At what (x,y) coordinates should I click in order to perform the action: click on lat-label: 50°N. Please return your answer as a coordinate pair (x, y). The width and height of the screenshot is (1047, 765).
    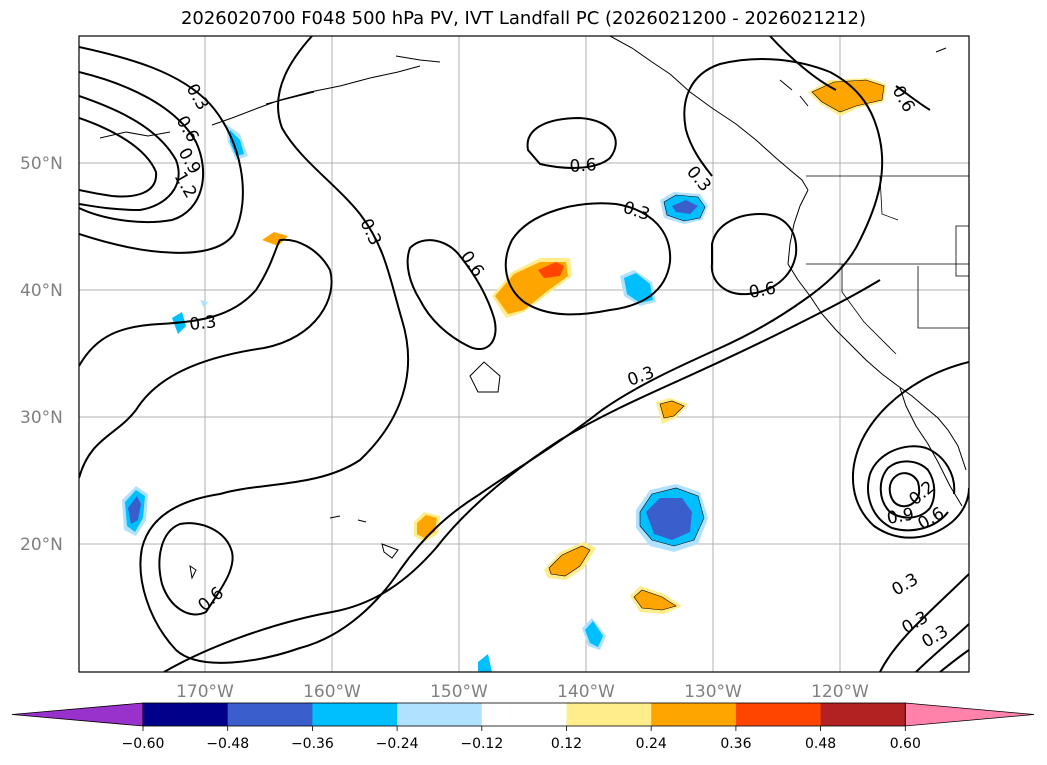
    Looking at the image, I should click on (41, 164).